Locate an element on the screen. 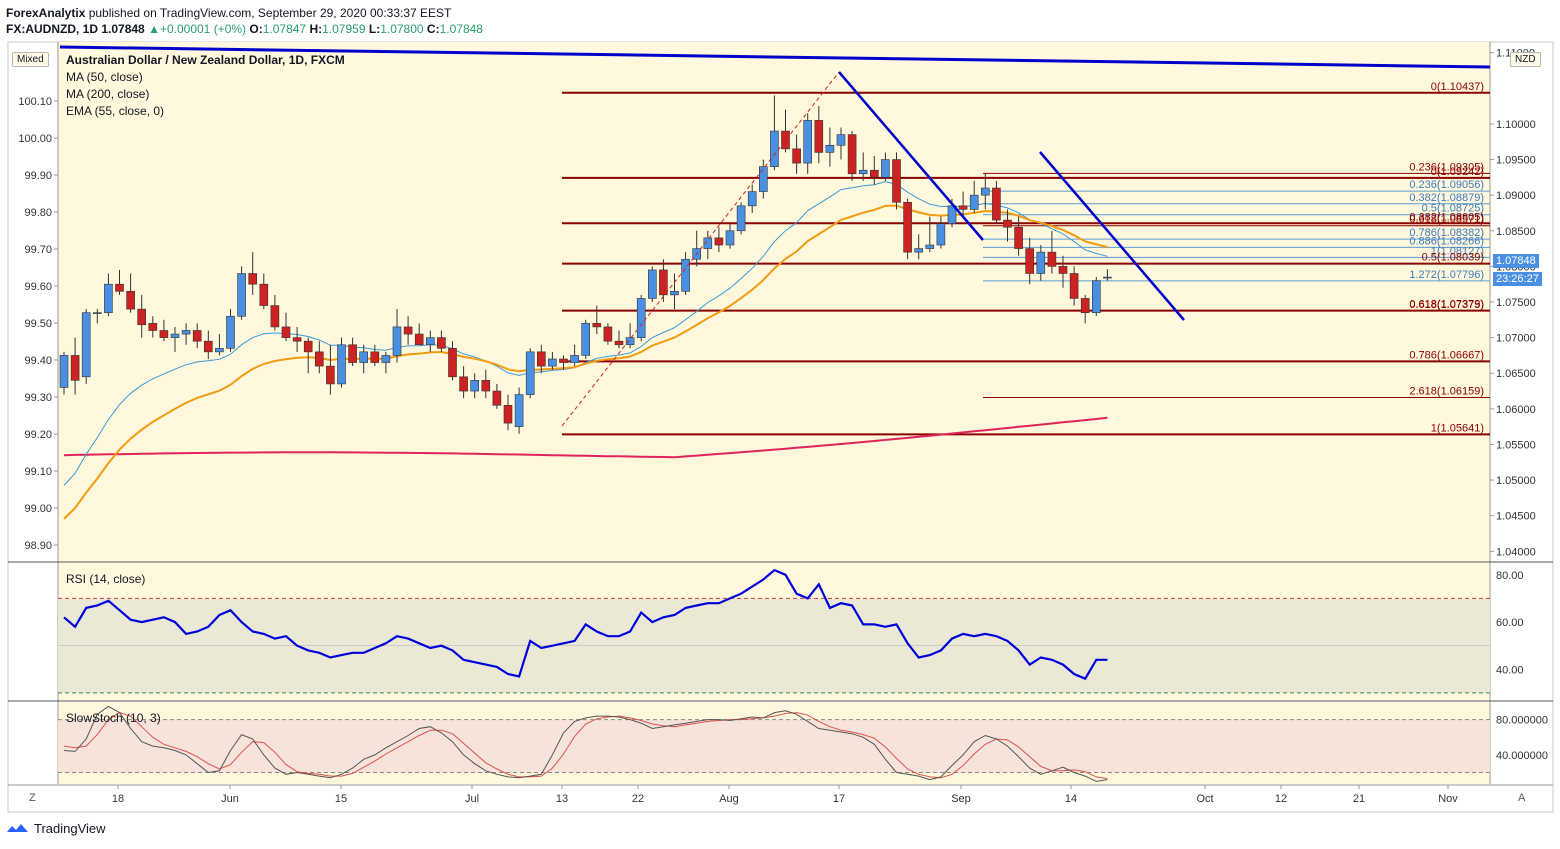  time-tick-label: Jul is located at coordinates (472, 799).